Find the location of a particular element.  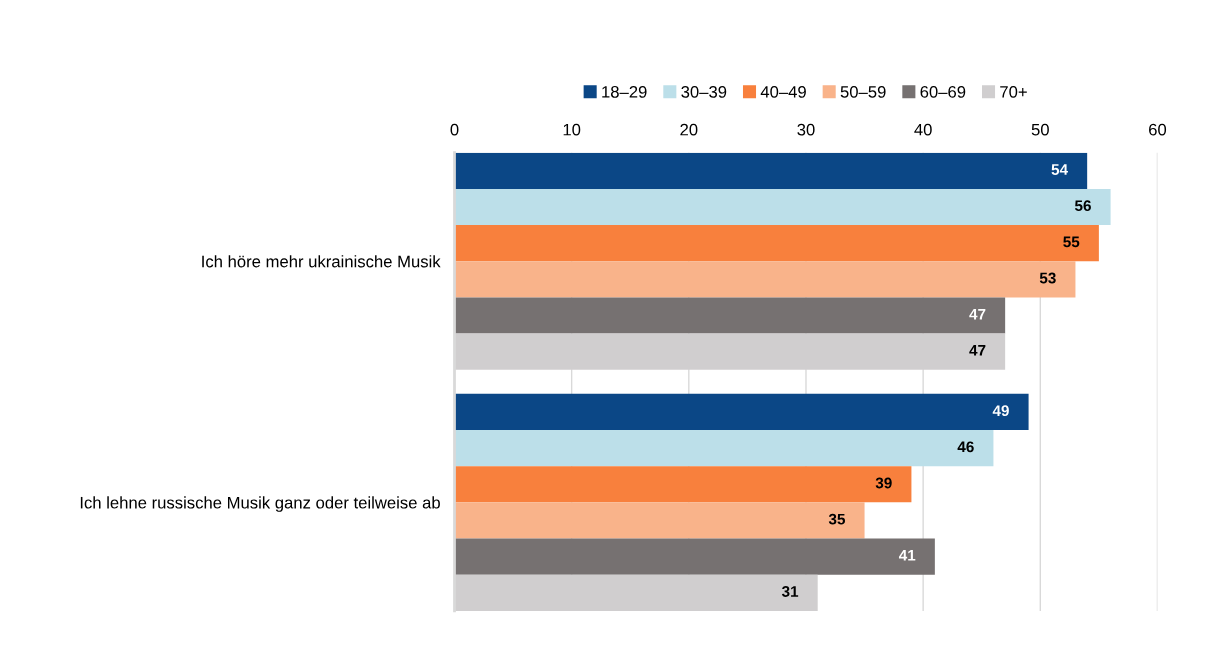

data-label: 53 is located at coordinates (1047, 278).